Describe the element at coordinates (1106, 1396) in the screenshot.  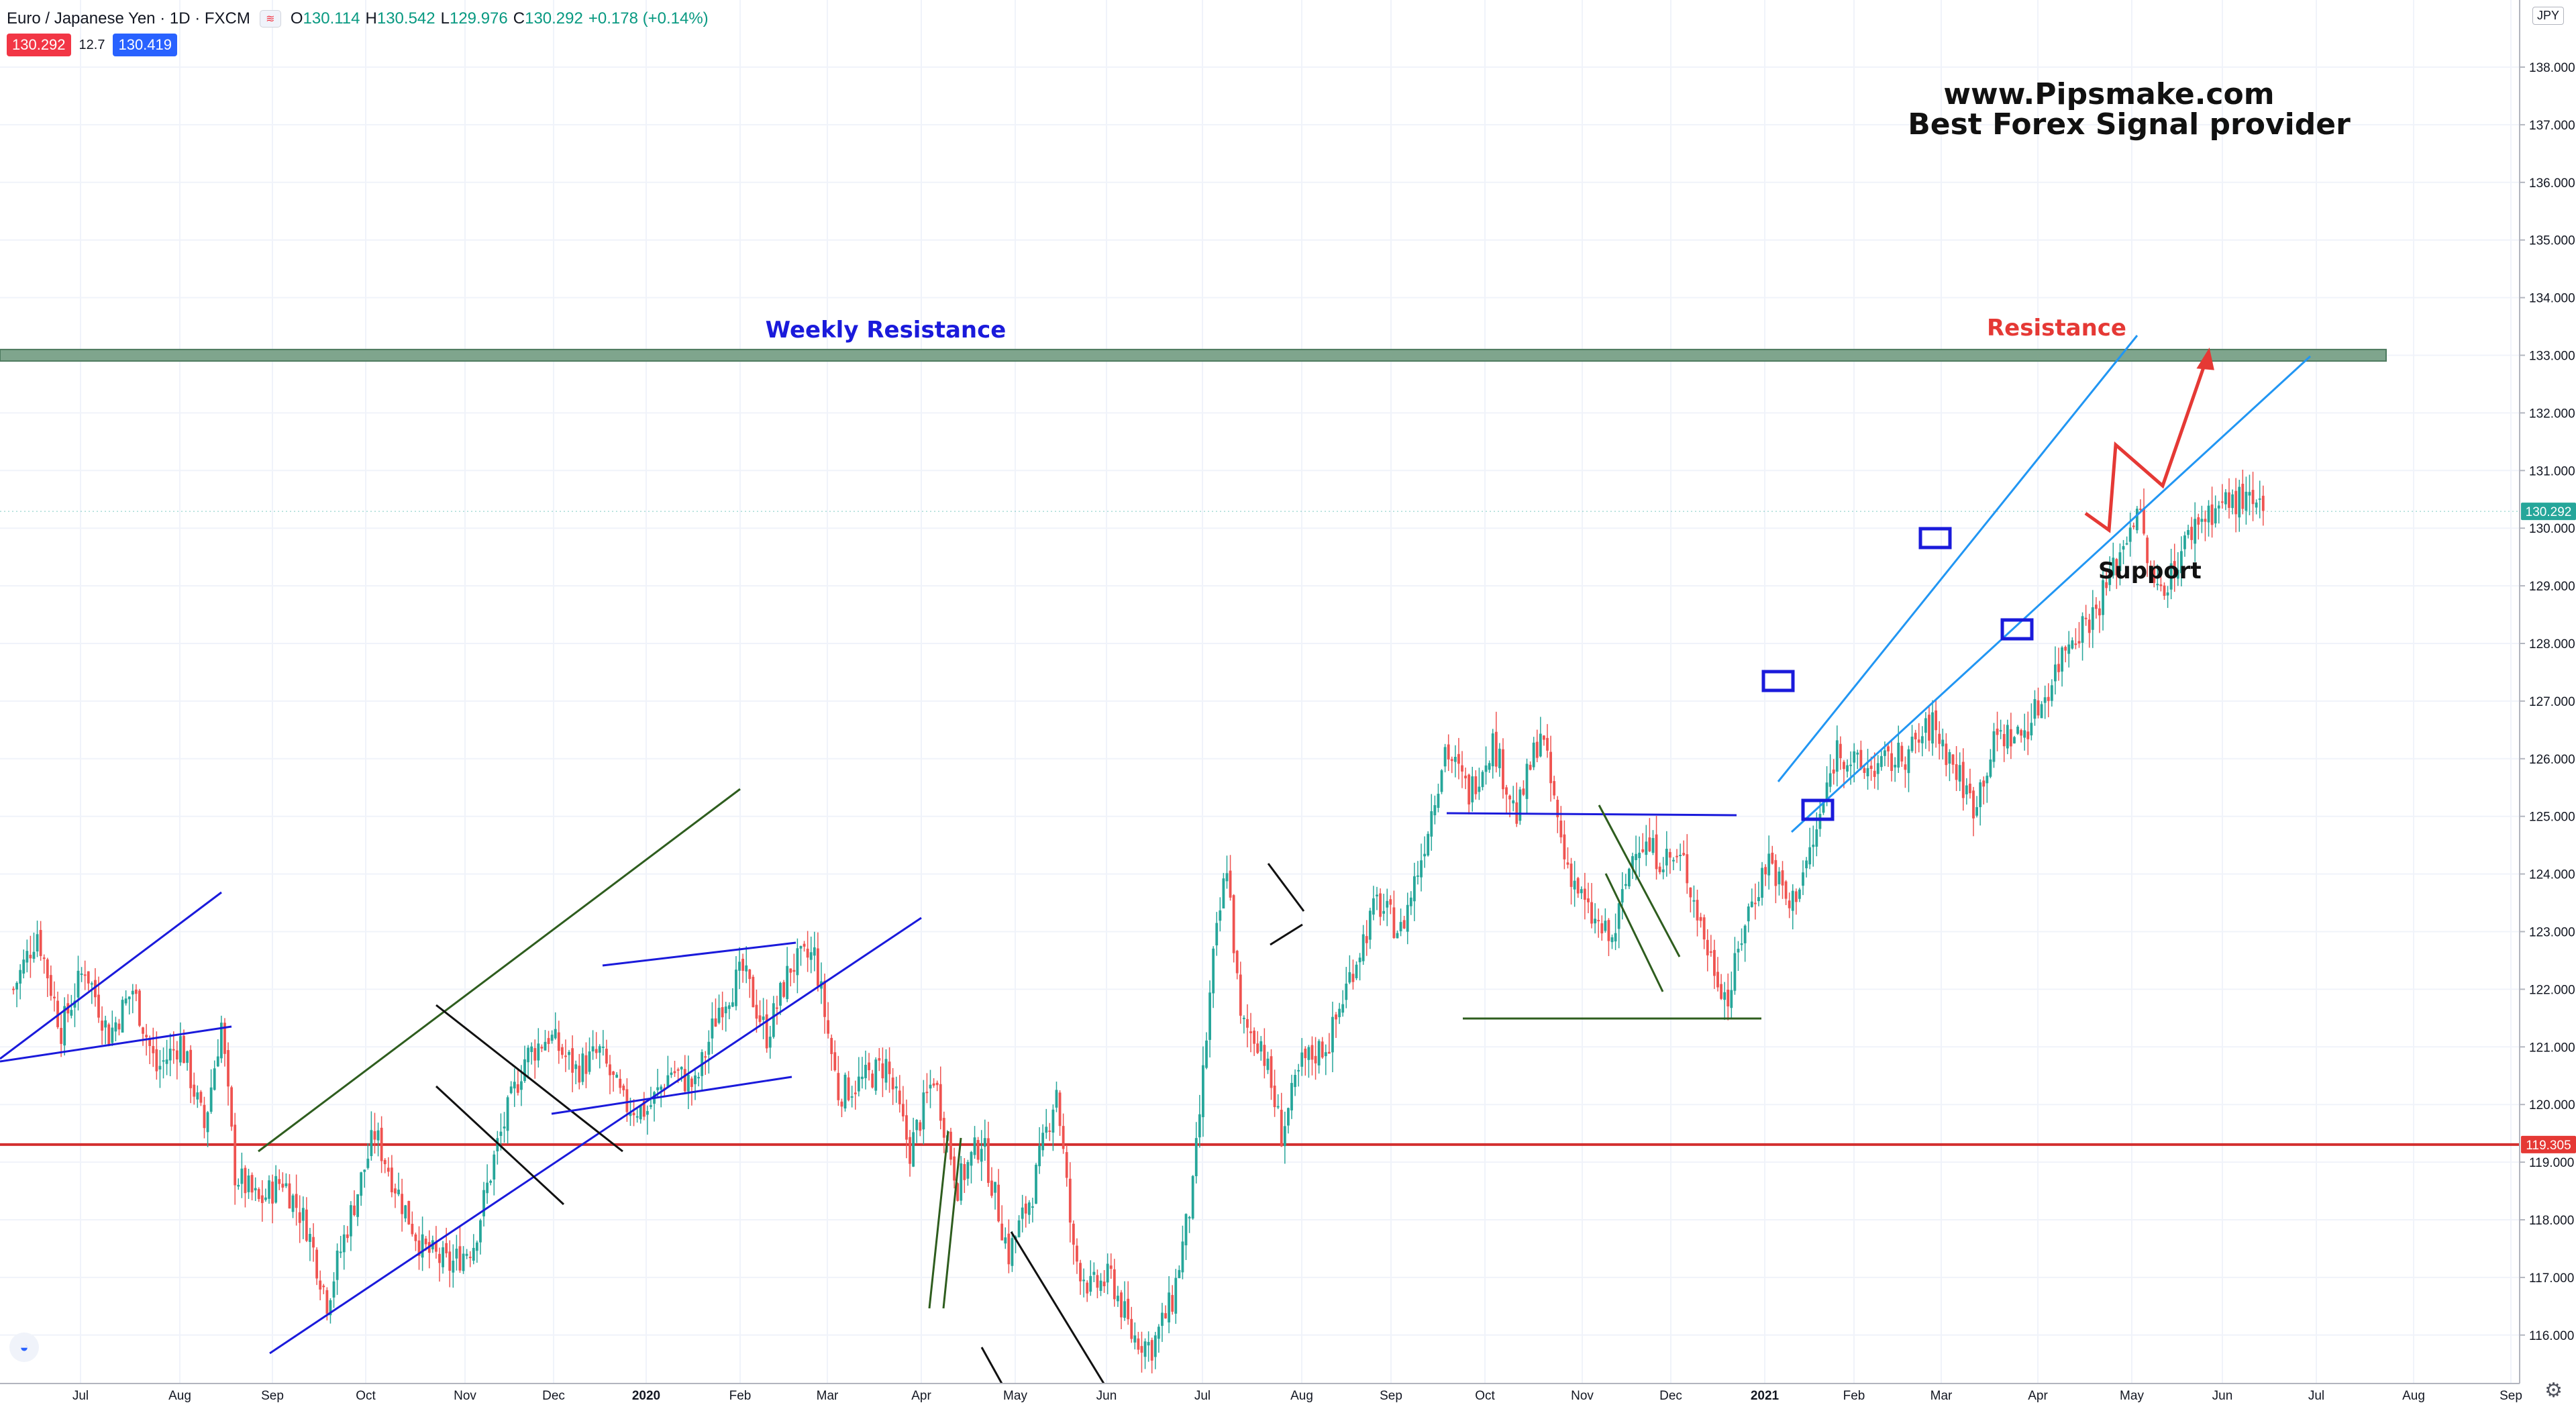
I see `time-tick-label: Jun` at that location.